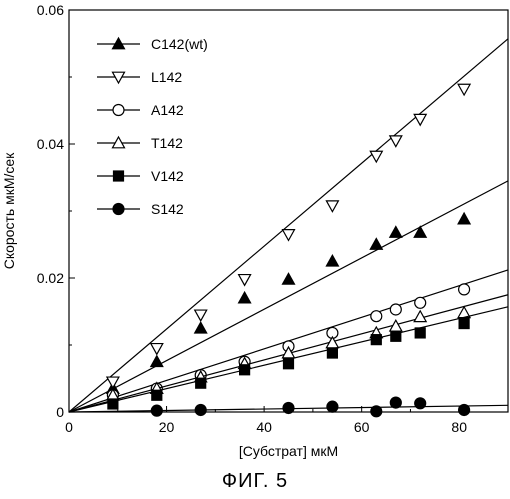  What do you see at coordinates (288, 451) in the screenshot?
I see `x-axis-title: [Субстрат] мкМ` at bounding box center [288, 451].